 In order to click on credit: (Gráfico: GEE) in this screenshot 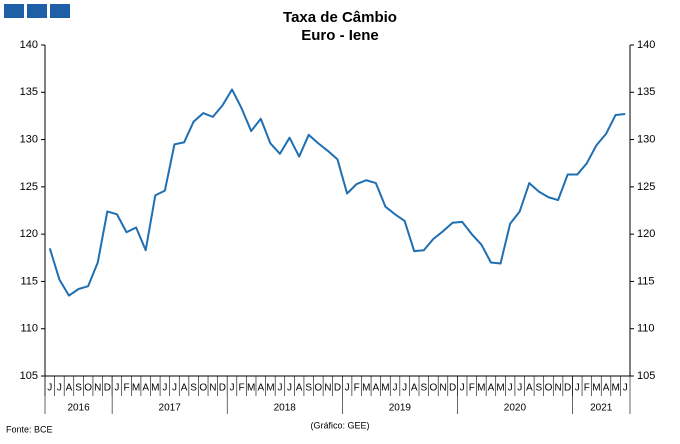, I will do `click(339, 425)`.